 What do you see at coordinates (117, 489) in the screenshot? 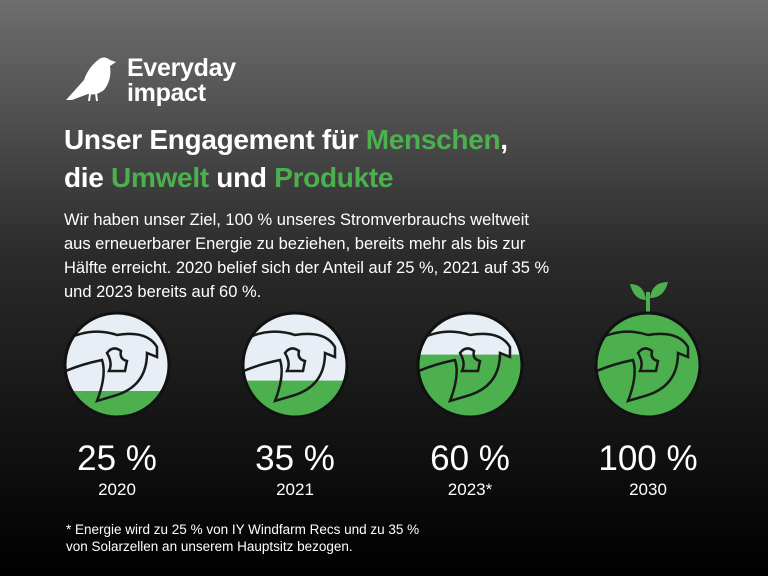
I see `year-label: 2020` at bounding box center [117, 489].